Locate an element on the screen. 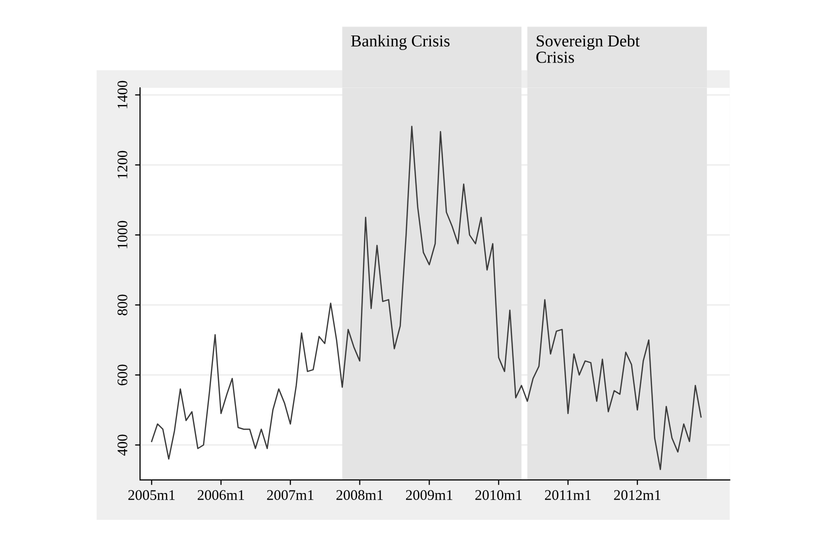 The height and width of the screenshot is (536, 819). band-label: Sovereign Debt Crisis is located at coordinates (588, 48).